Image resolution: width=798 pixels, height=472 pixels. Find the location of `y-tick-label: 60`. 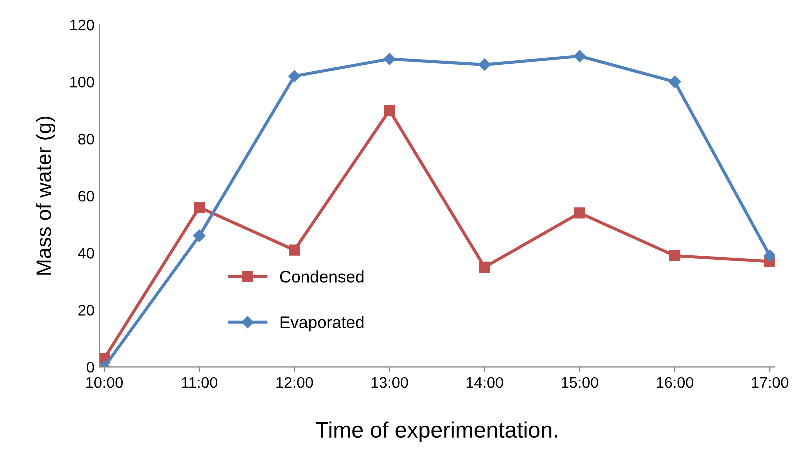

y-tick-label: 60 is located at coordinates (86, 196).